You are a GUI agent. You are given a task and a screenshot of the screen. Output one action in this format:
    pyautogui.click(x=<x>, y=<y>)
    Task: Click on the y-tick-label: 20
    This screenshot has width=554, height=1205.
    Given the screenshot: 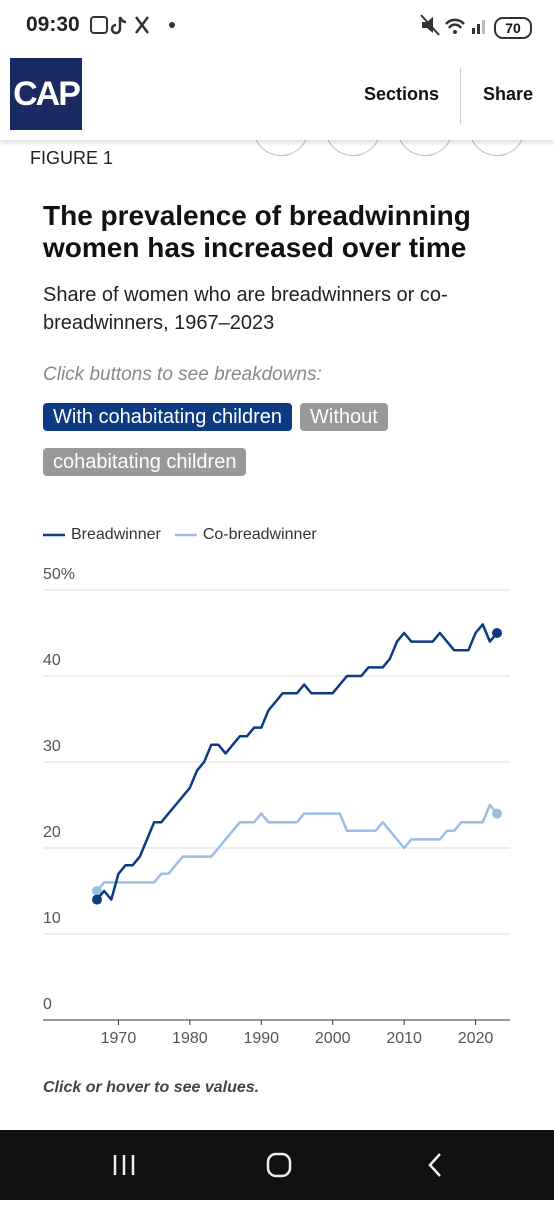 What is the action you would take?
    pyautogui.click(x=52, y=832)
    